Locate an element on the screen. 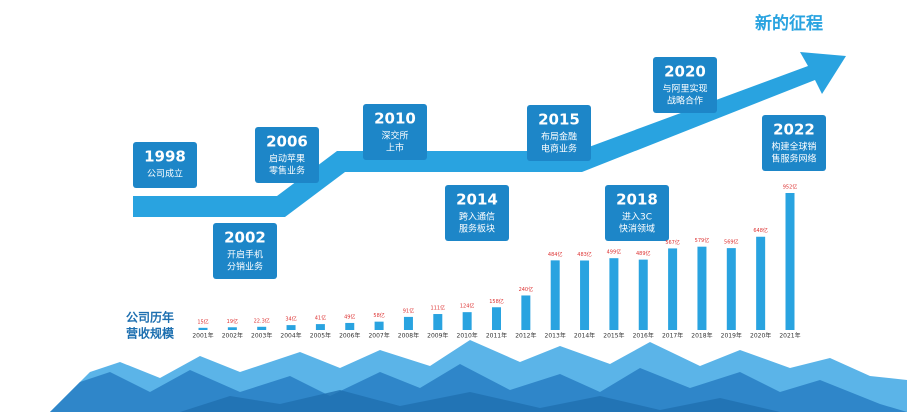 The height and width of the screenshot is (412, 907). value-label: 19亿 is located at coordinates (232, 321).